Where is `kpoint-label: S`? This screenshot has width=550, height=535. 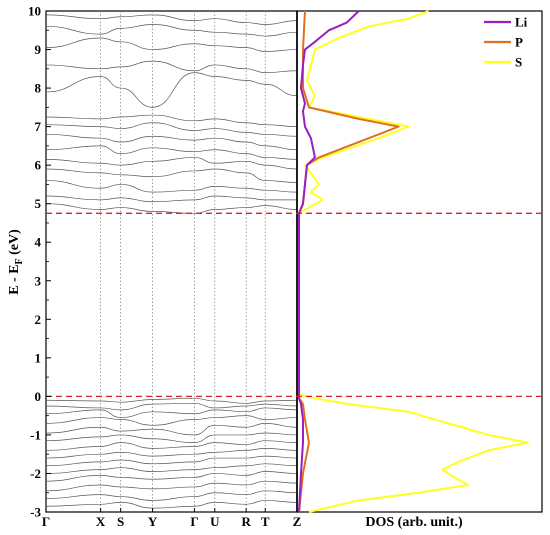
kpoint-label: S is located at coordinates (120, 521).